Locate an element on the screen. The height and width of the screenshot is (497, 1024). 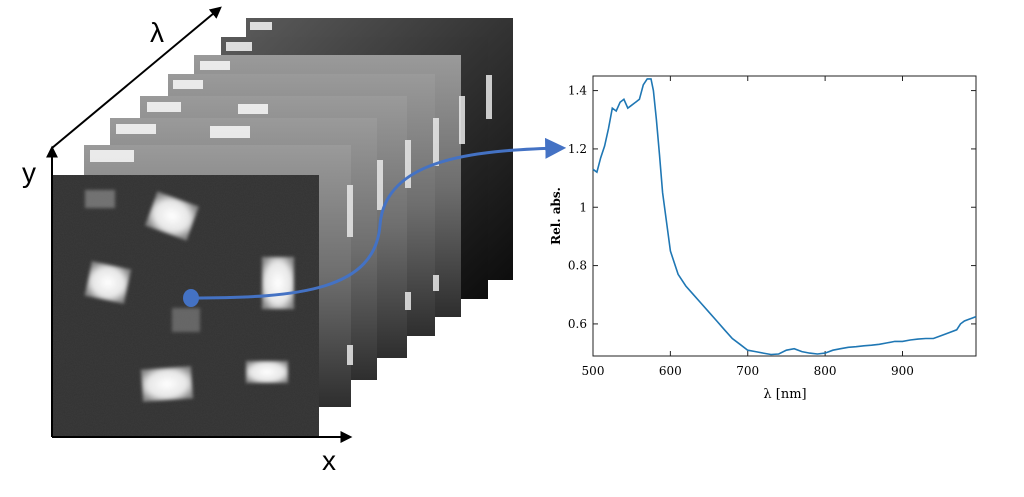
axis-label-y: y is located at coordinates (29, 172).